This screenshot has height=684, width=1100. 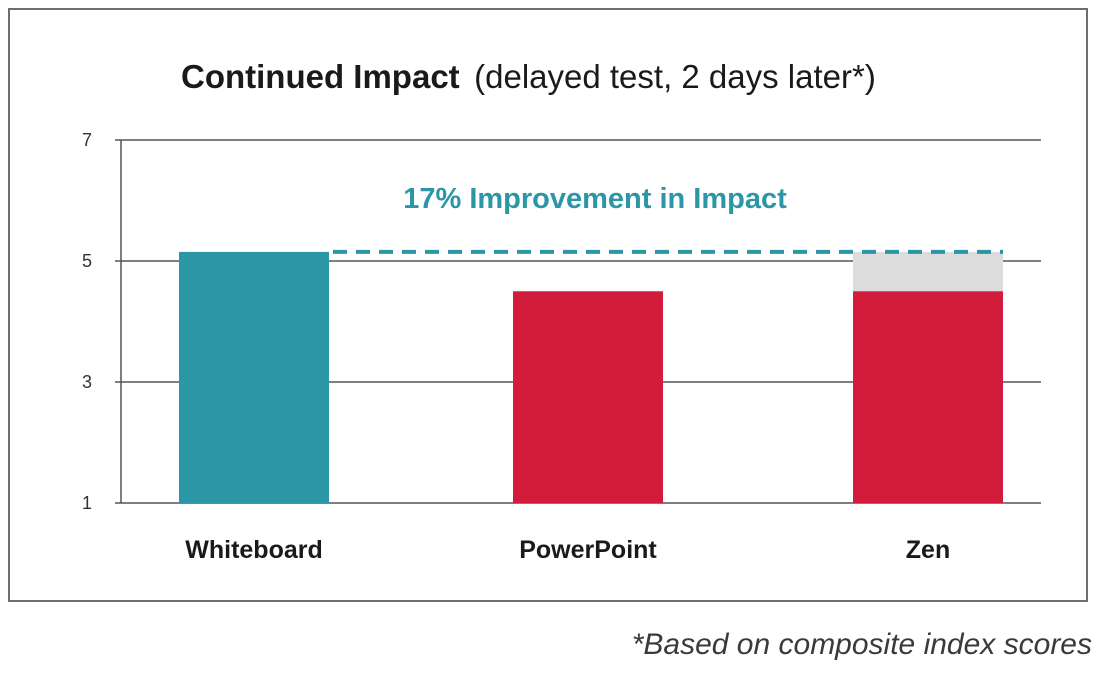 I want to click on x-category-label: Zen, so click(x=928, y=550).